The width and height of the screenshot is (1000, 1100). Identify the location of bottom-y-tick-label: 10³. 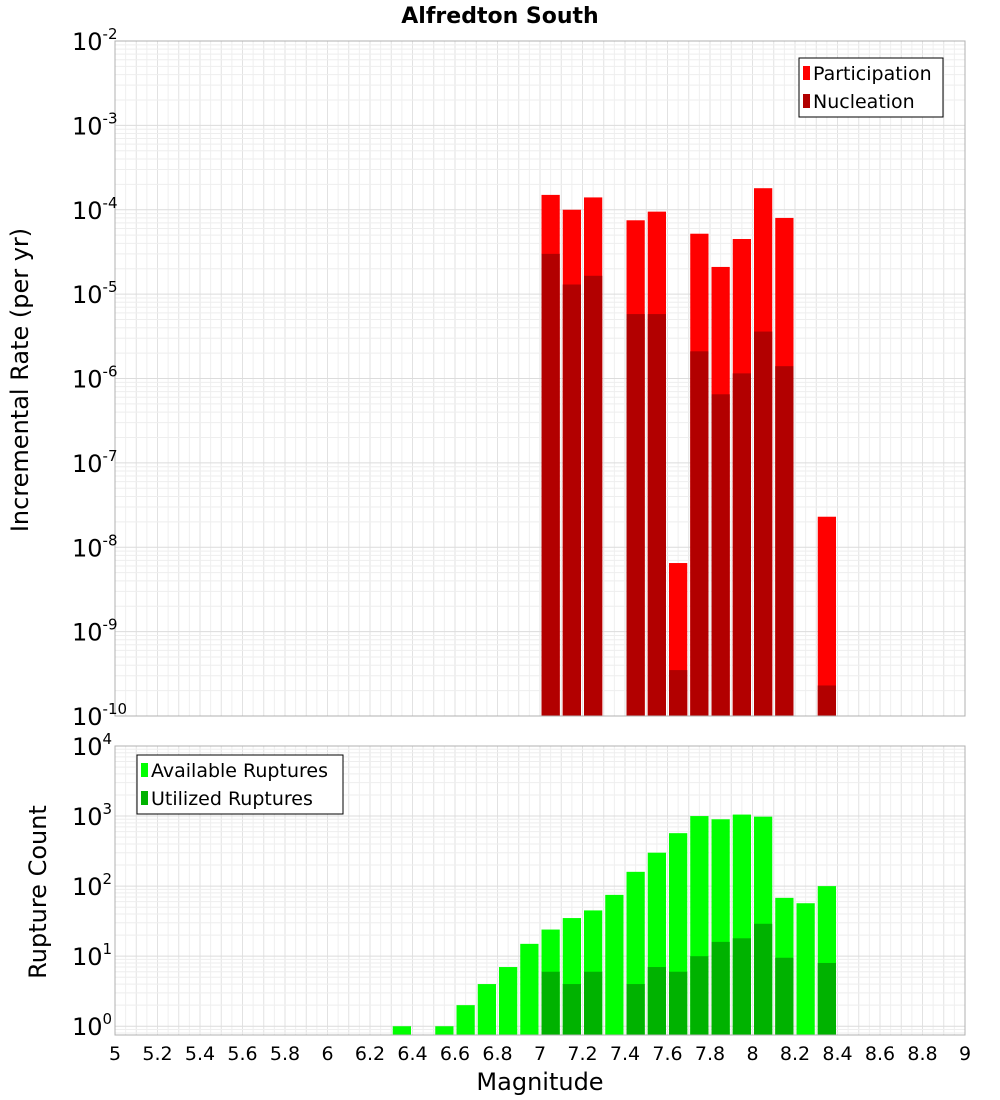
(92, 815).